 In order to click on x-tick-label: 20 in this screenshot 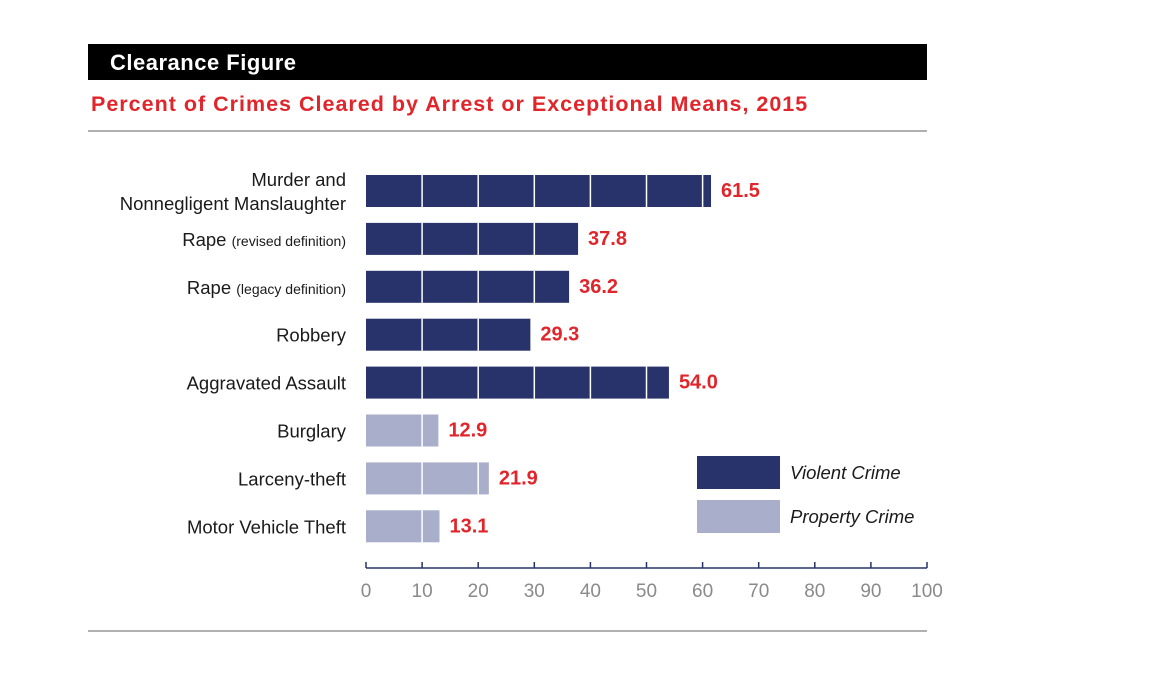, I will do `click(478, 591)`.